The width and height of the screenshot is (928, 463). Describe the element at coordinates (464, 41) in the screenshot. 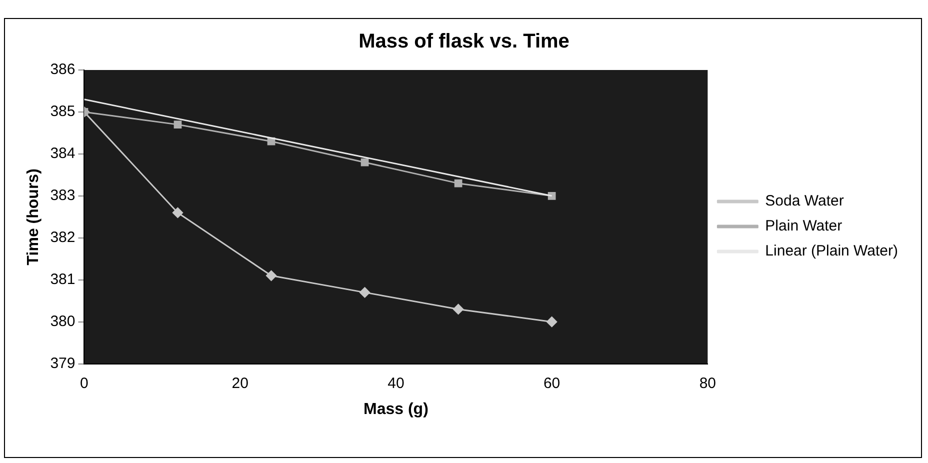

I see `chart-title: Mass of flask vs. Time` at that location.